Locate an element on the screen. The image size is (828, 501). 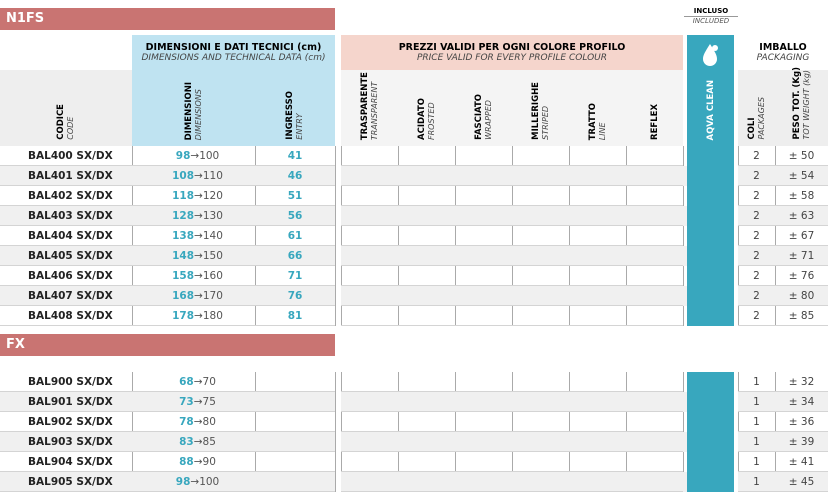
finish-header: FASCIATO WRAPPED is located at coordinates (483, 108).